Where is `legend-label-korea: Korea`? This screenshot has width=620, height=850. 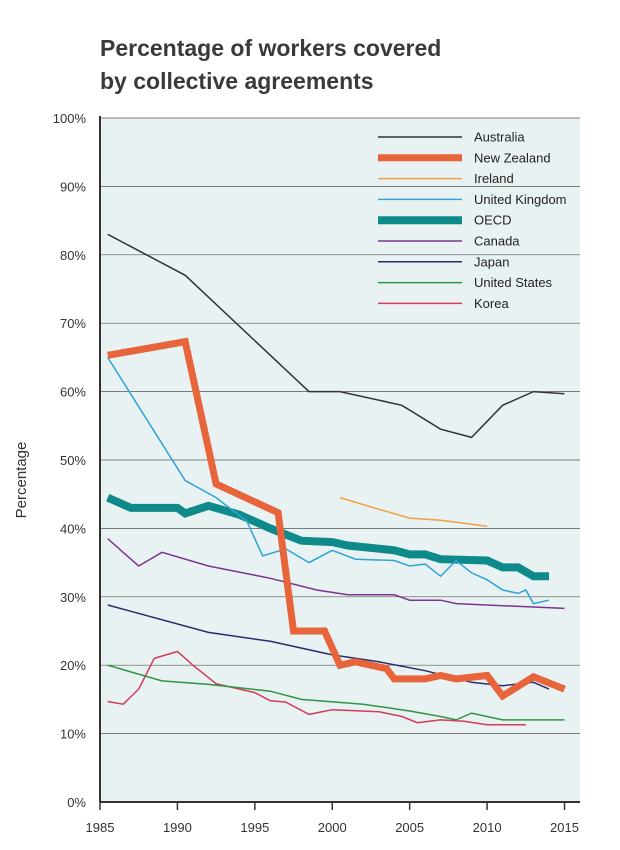 legend-label-korea: Korea is located at coordinates (491, 303).